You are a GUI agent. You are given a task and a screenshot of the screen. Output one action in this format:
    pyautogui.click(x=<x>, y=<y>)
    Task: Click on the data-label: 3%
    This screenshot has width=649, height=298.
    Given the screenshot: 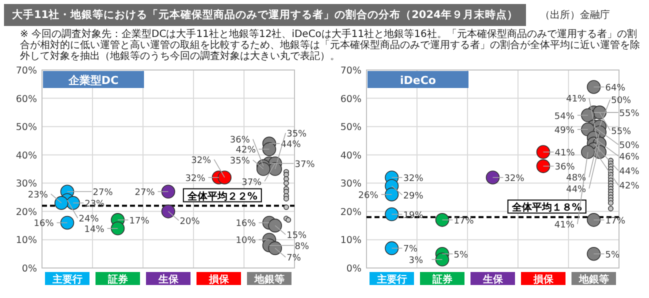 What is the action you would take?
    pyautogui.click(x=416, y=261)
    